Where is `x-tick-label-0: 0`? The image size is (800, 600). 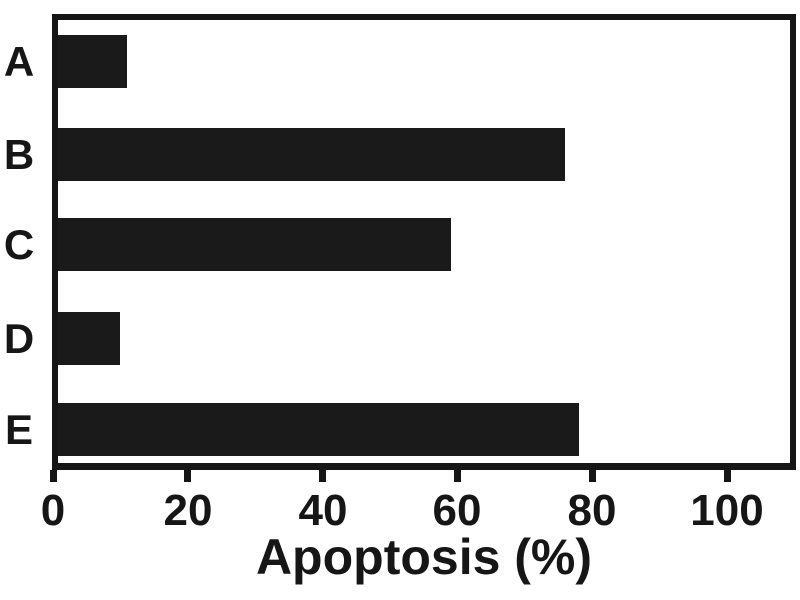
x-tick-label-0: 0 is located at coordinates (53, 510).